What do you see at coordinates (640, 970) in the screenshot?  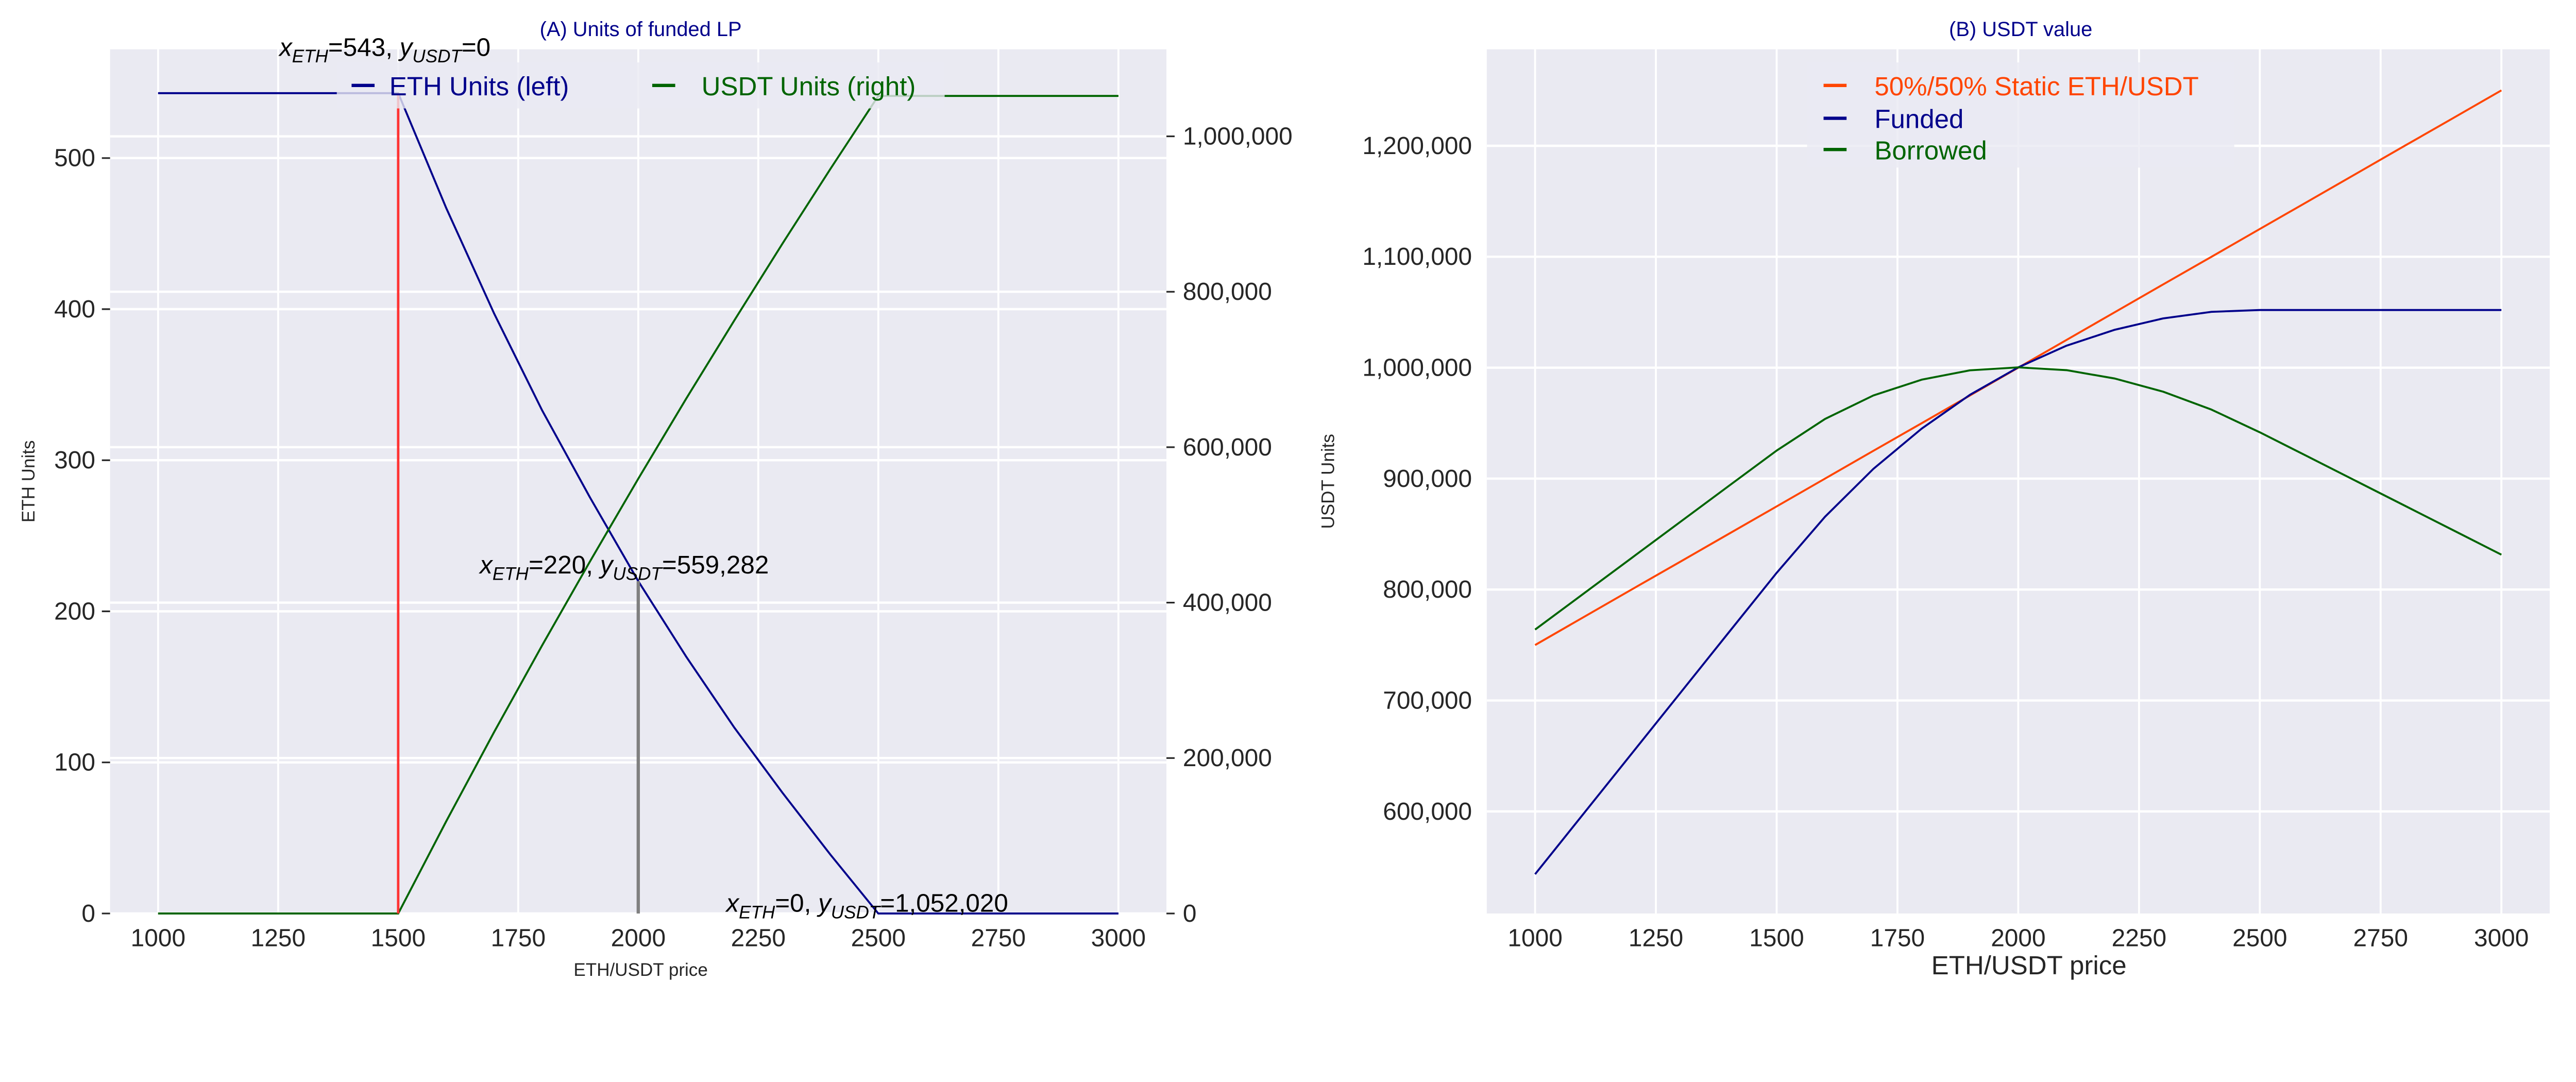 I see `xlabel-a: ETH/USDT price` at bounding box center [640, 970].